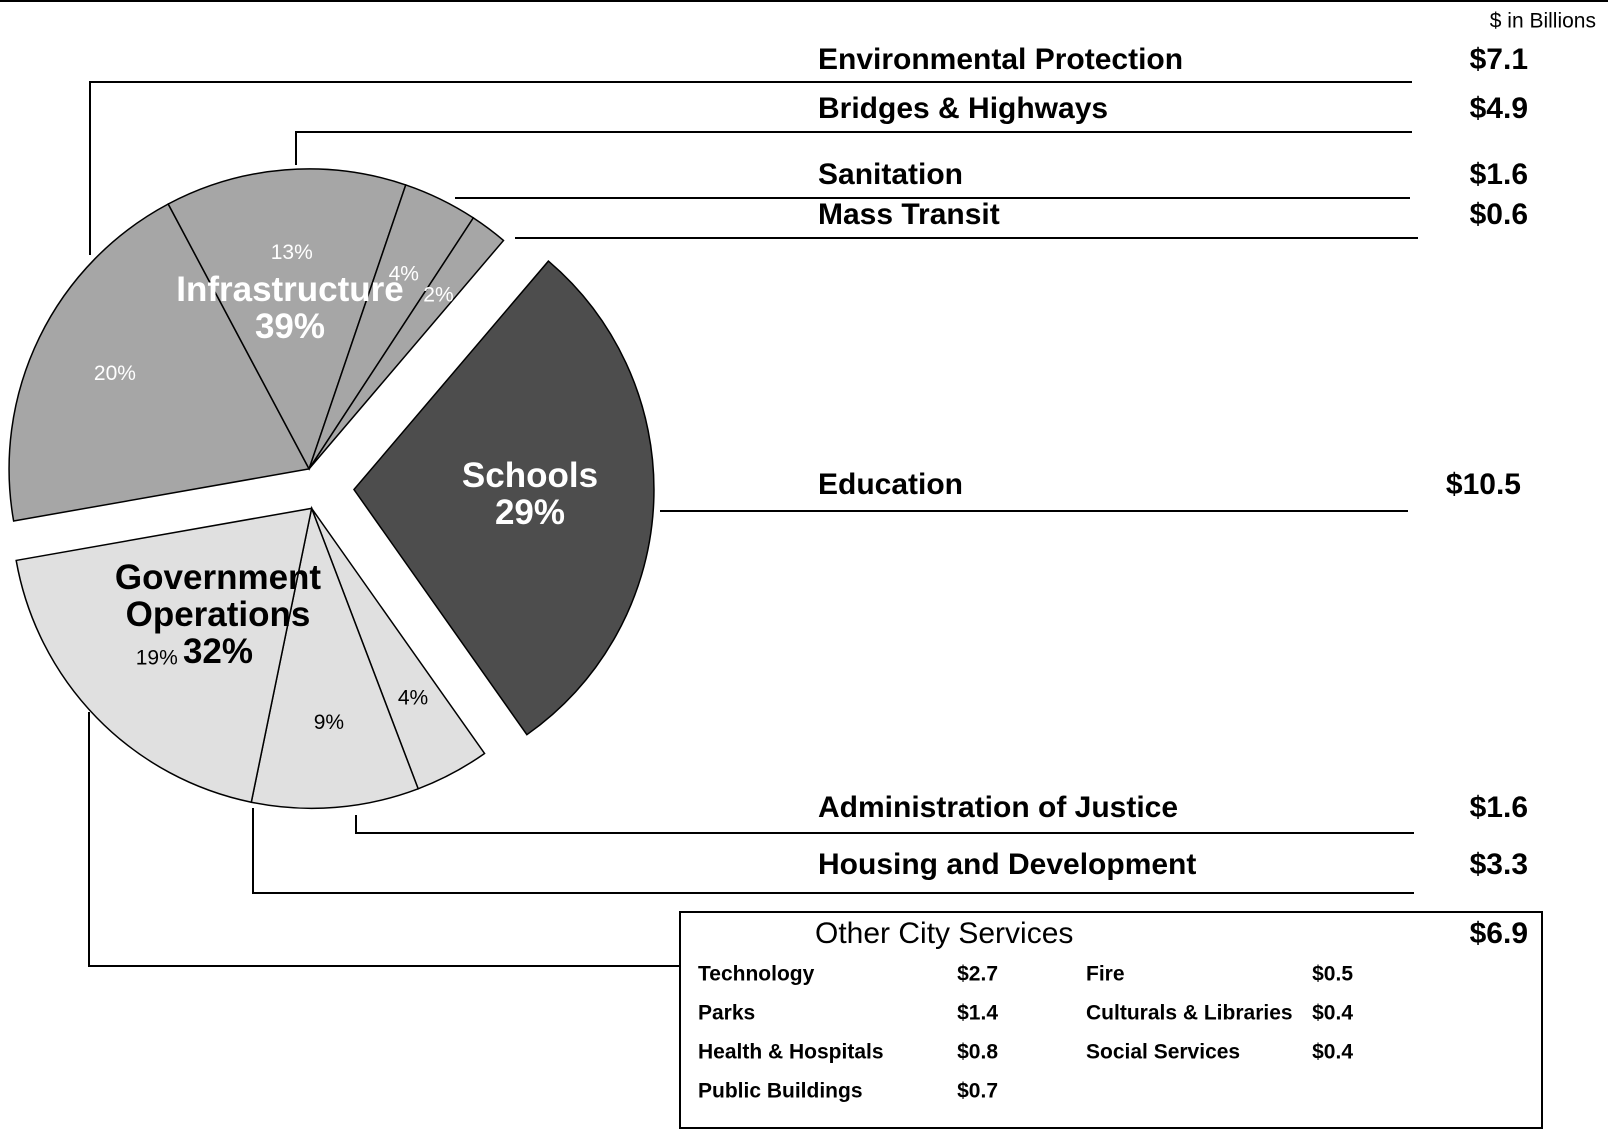  Describe the element at coordinates (780, 1091) in the screenshot. I see `breakdown-name: Public Buildings` at that location.